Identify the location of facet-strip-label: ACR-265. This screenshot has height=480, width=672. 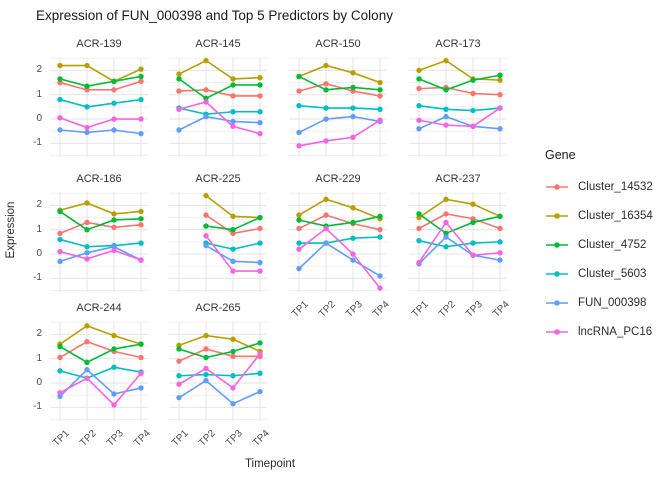
(218, 308).